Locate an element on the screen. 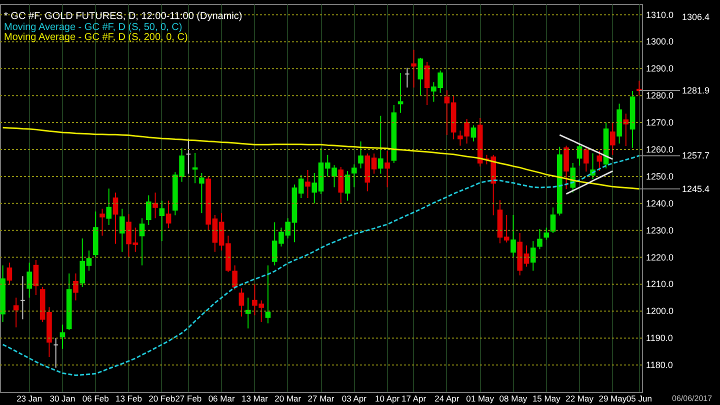 This screenshot has width=720, height=405. x-tick-label: 27 Mar is located at coordinates (321, 399).